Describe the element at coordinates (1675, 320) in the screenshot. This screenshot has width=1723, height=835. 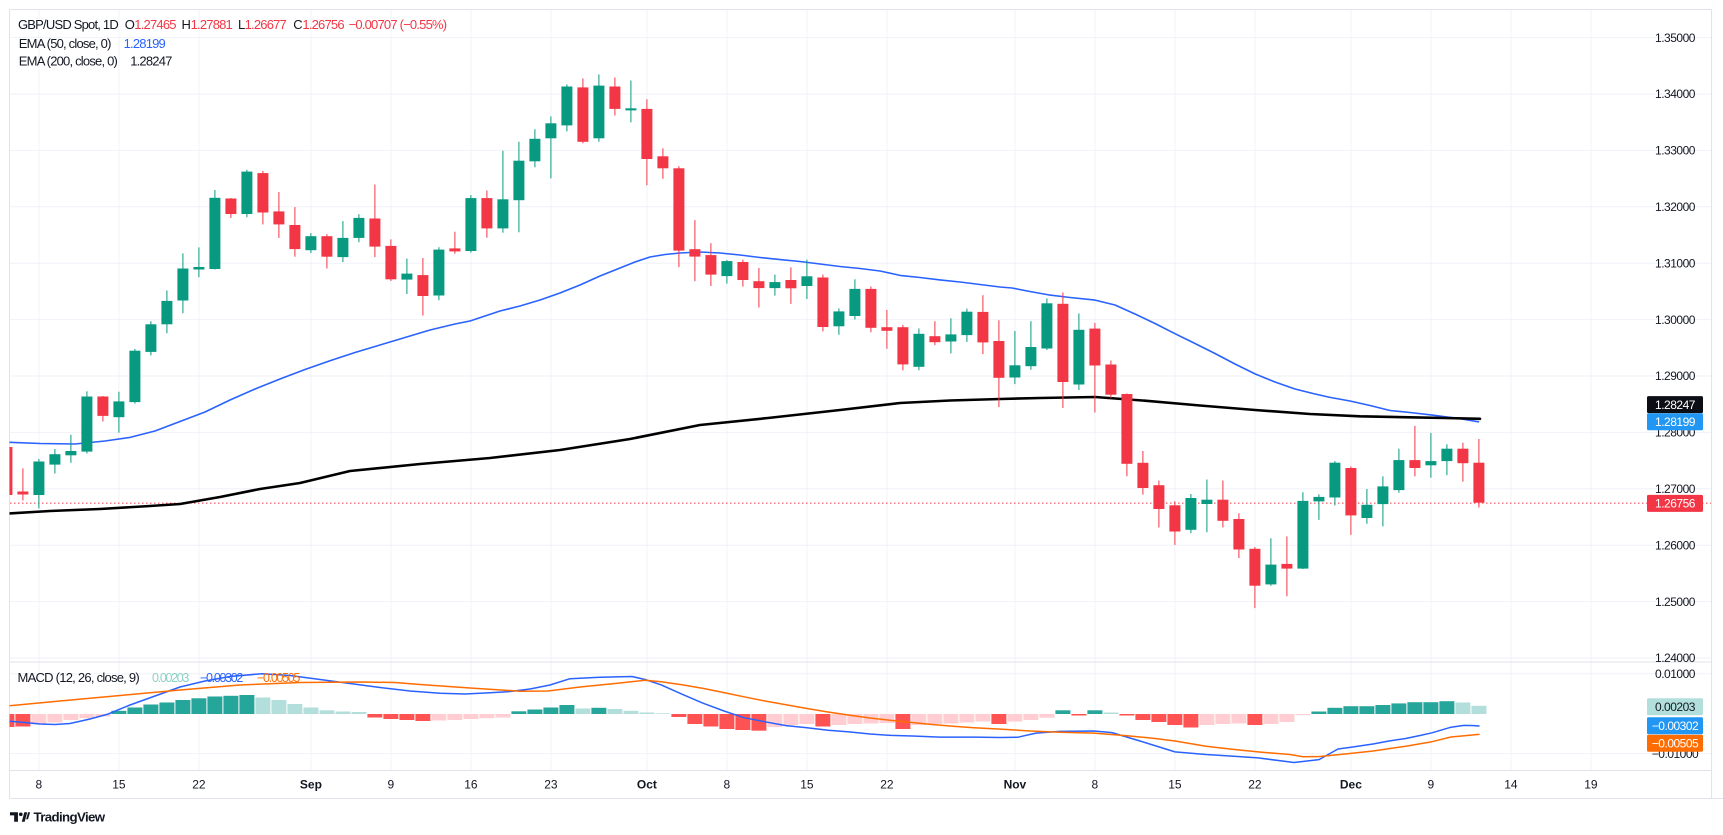
I see `svg-text: 1.30000` at that location.